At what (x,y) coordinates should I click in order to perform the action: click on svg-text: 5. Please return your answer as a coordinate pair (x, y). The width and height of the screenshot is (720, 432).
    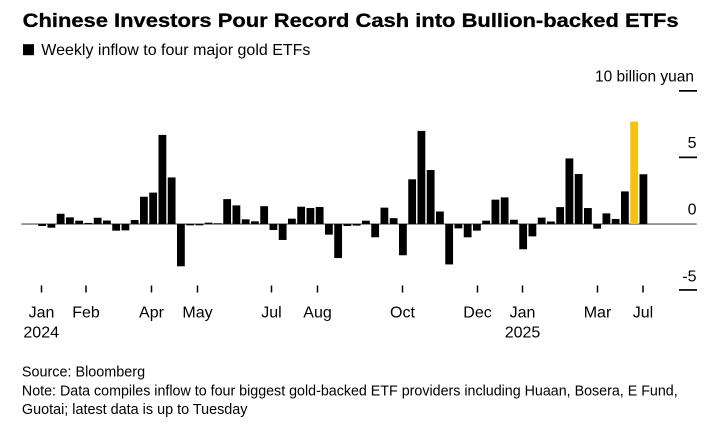
    Looking at the image, I should click on (692, 143).